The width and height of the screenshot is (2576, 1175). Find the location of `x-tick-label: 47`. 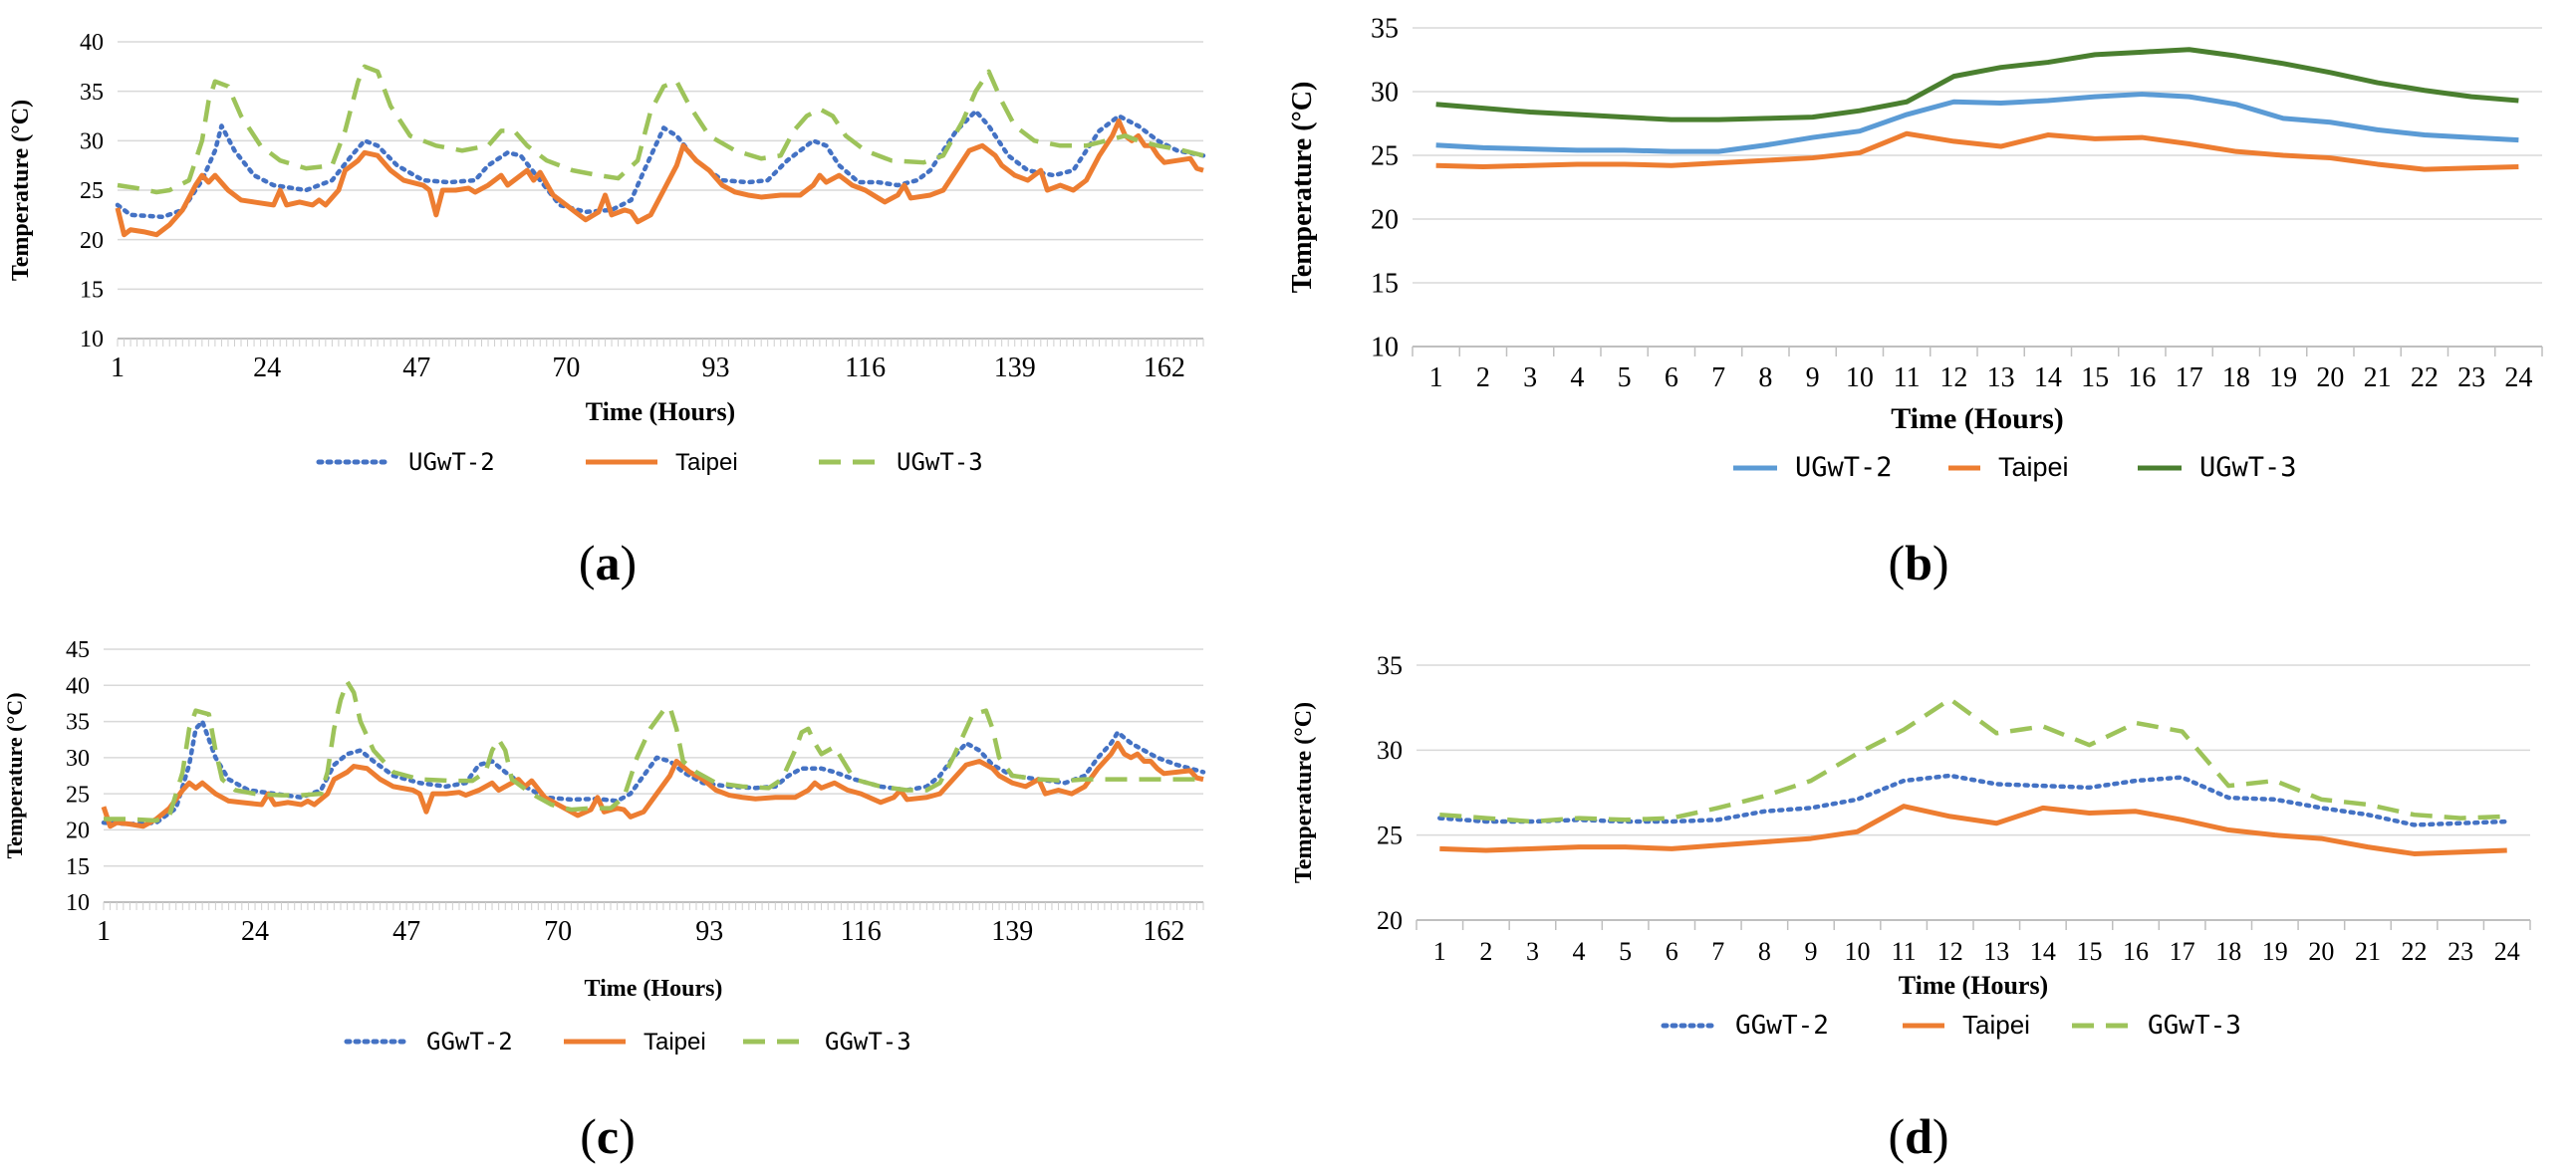

x-tick-label: 47 is located at coordinates (416, 367).